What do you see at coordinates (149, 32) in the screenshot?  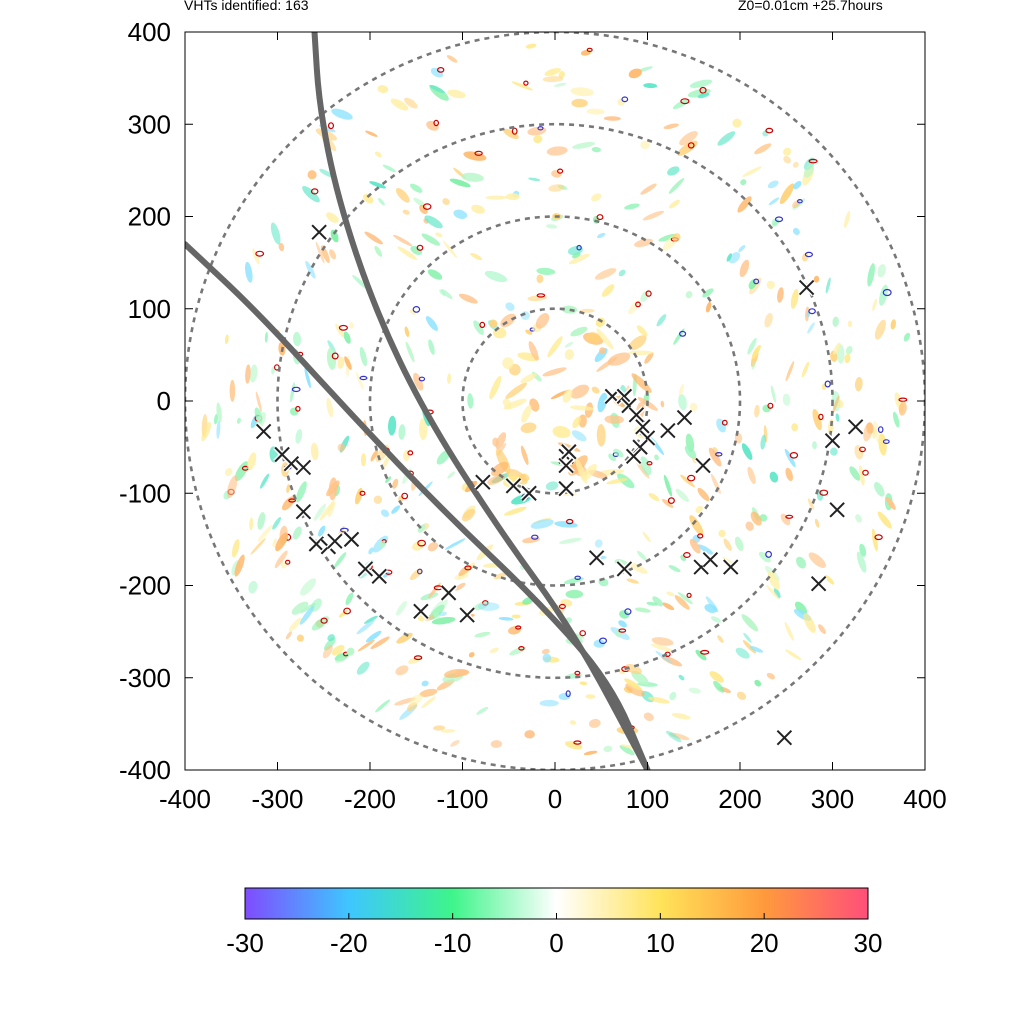 I see `y-tick-label: 400` at bounding box center [149, 32].